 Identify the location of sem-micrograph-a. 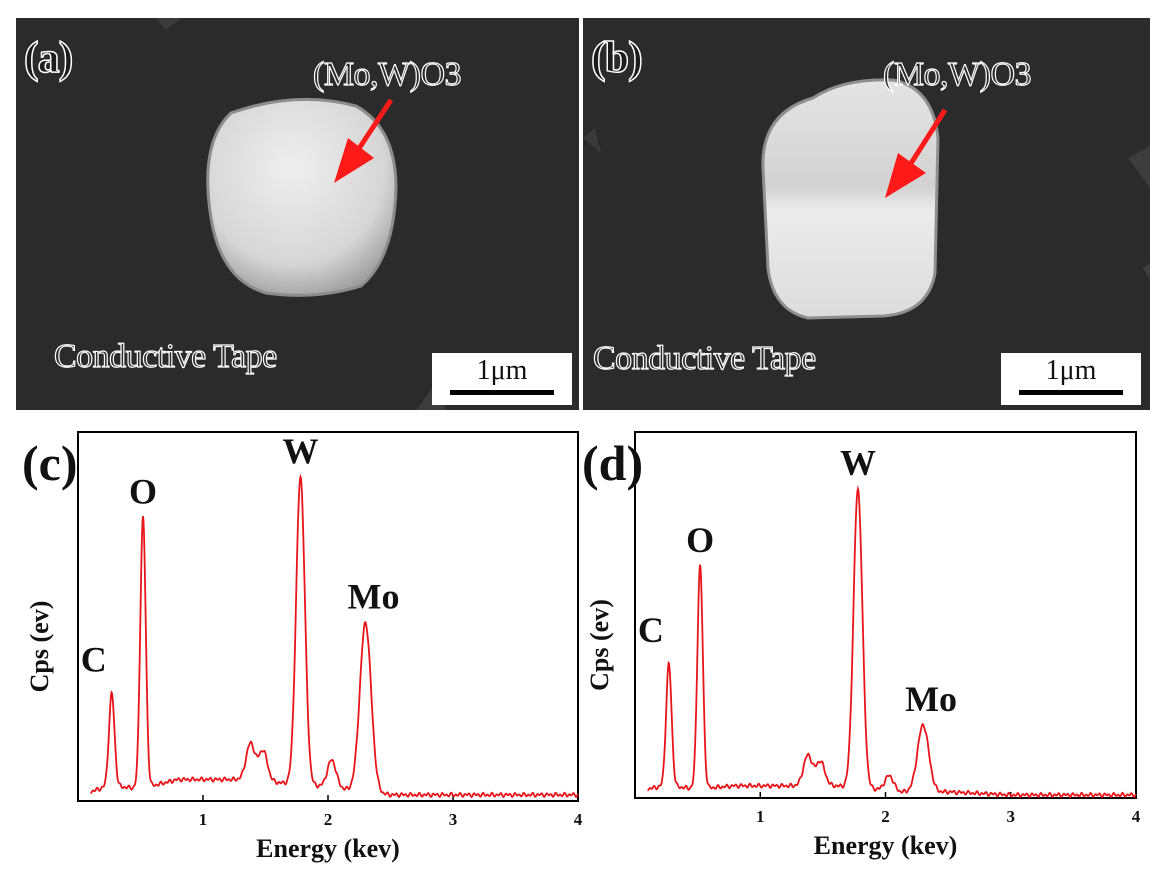
(301, 214).